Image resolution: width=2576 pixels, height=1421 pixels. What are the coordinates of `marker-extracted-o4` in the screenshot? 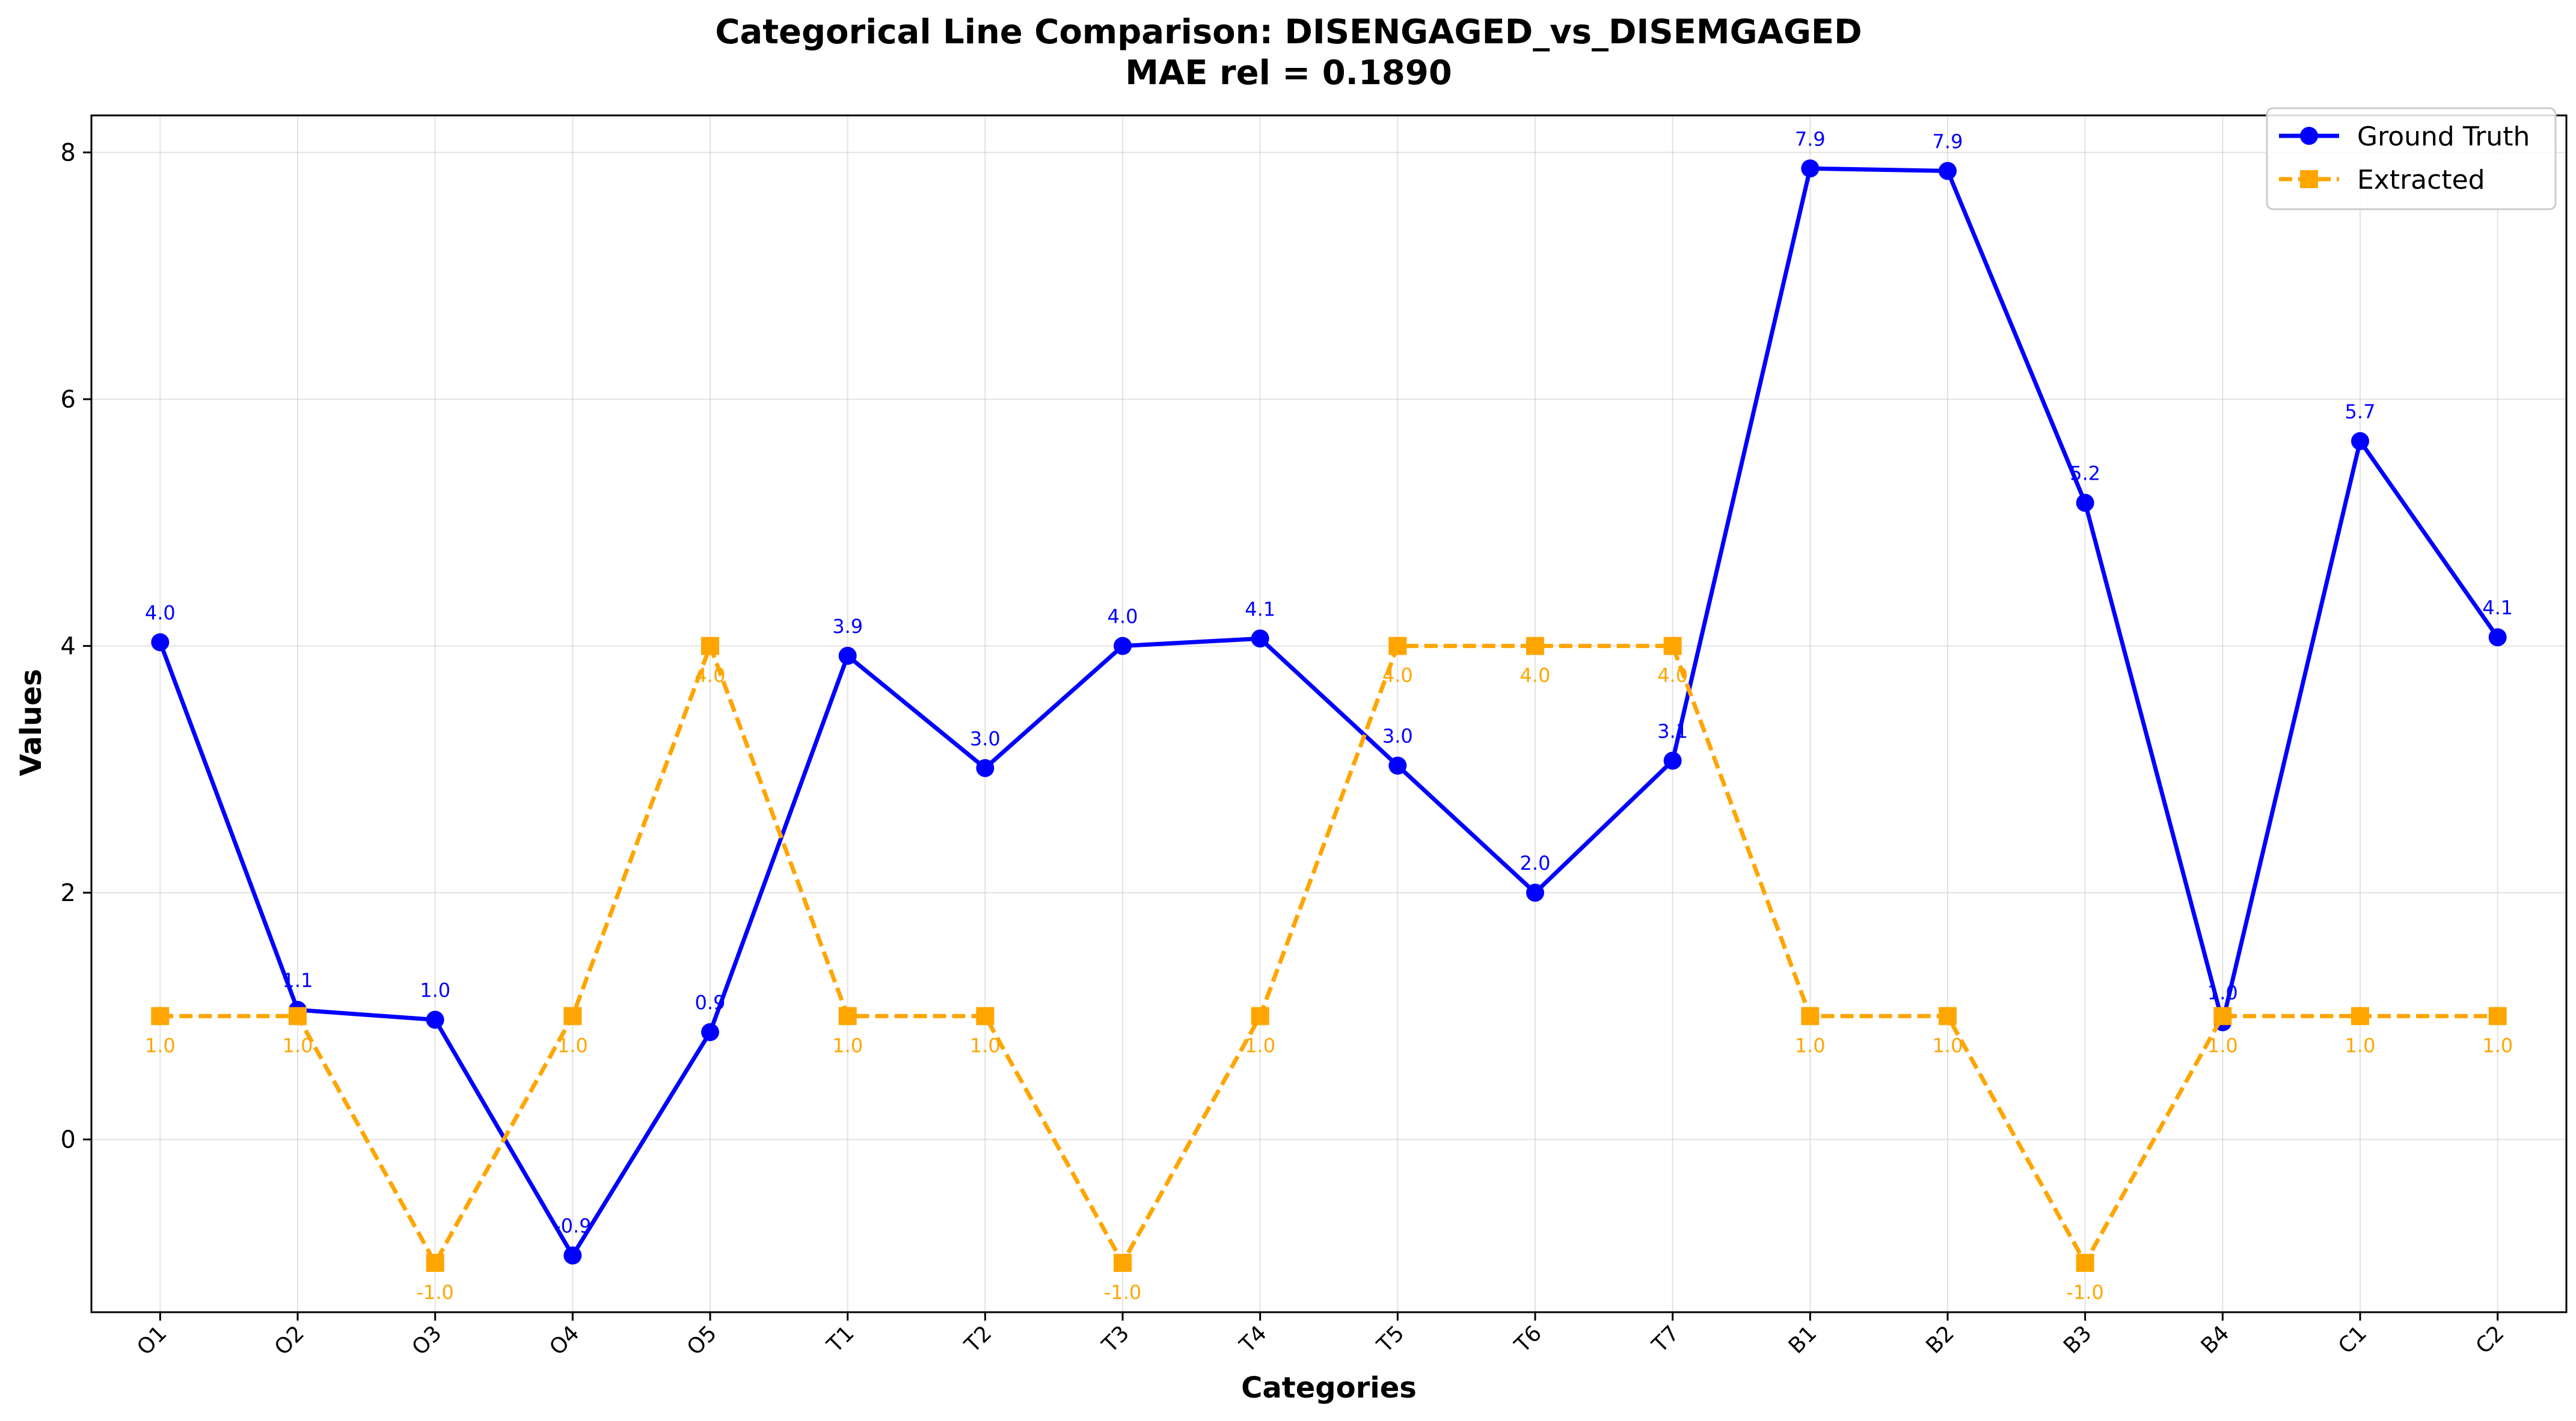 It's located at (572, 1016).